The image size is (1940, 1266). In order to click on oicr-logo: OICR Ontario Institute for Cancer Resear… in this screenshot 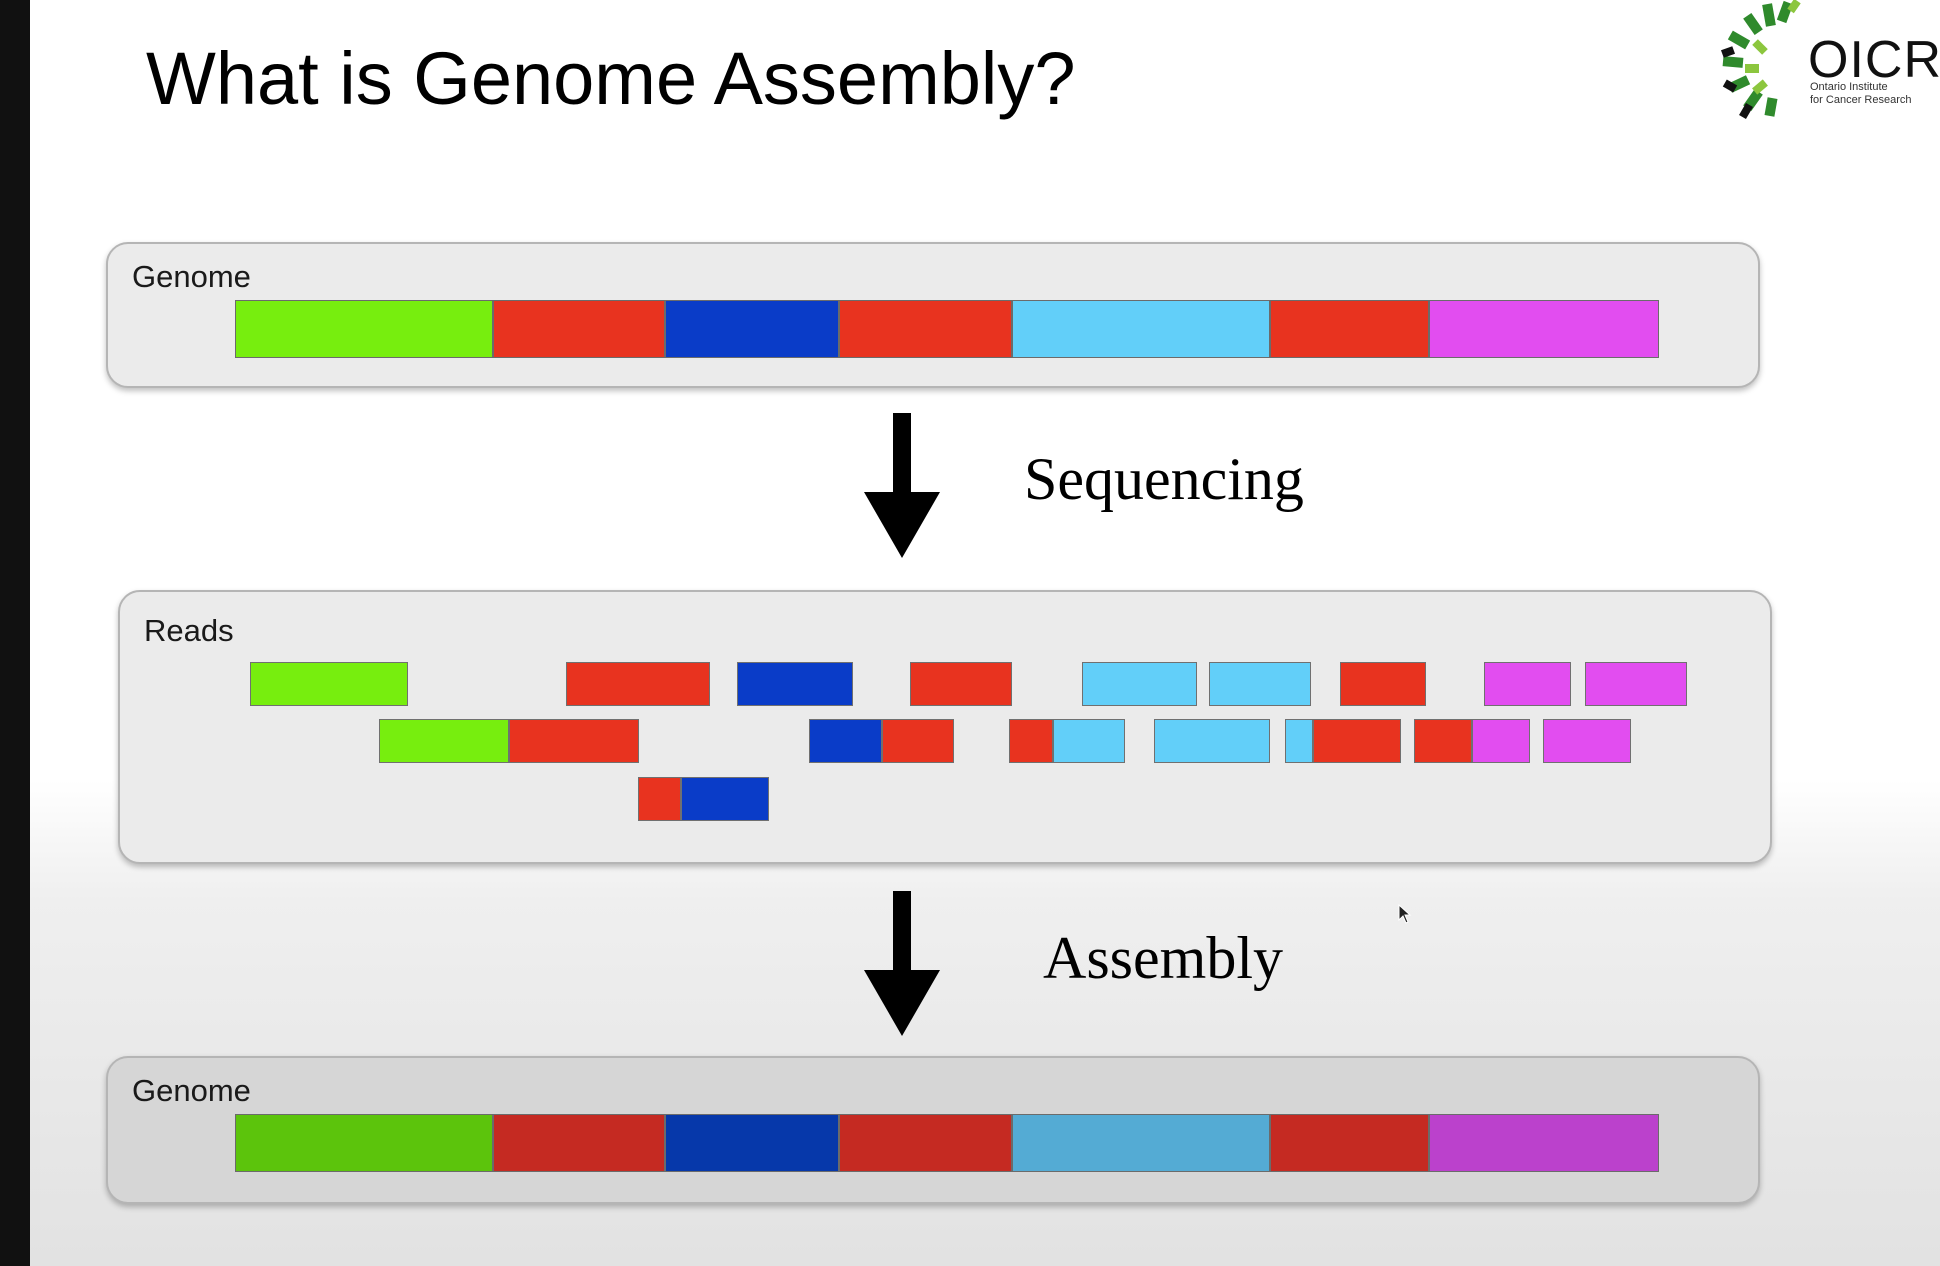, I will do `click(1830, 62)`.